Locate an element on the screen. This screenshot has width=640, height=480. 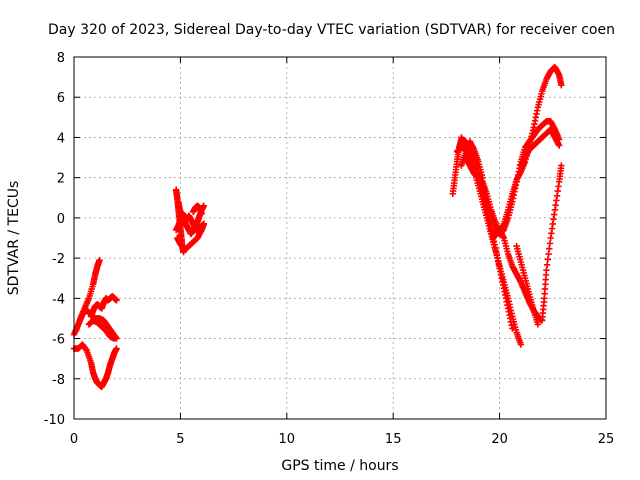
y-tick-label: -10 is located at coordinates (54, 420).